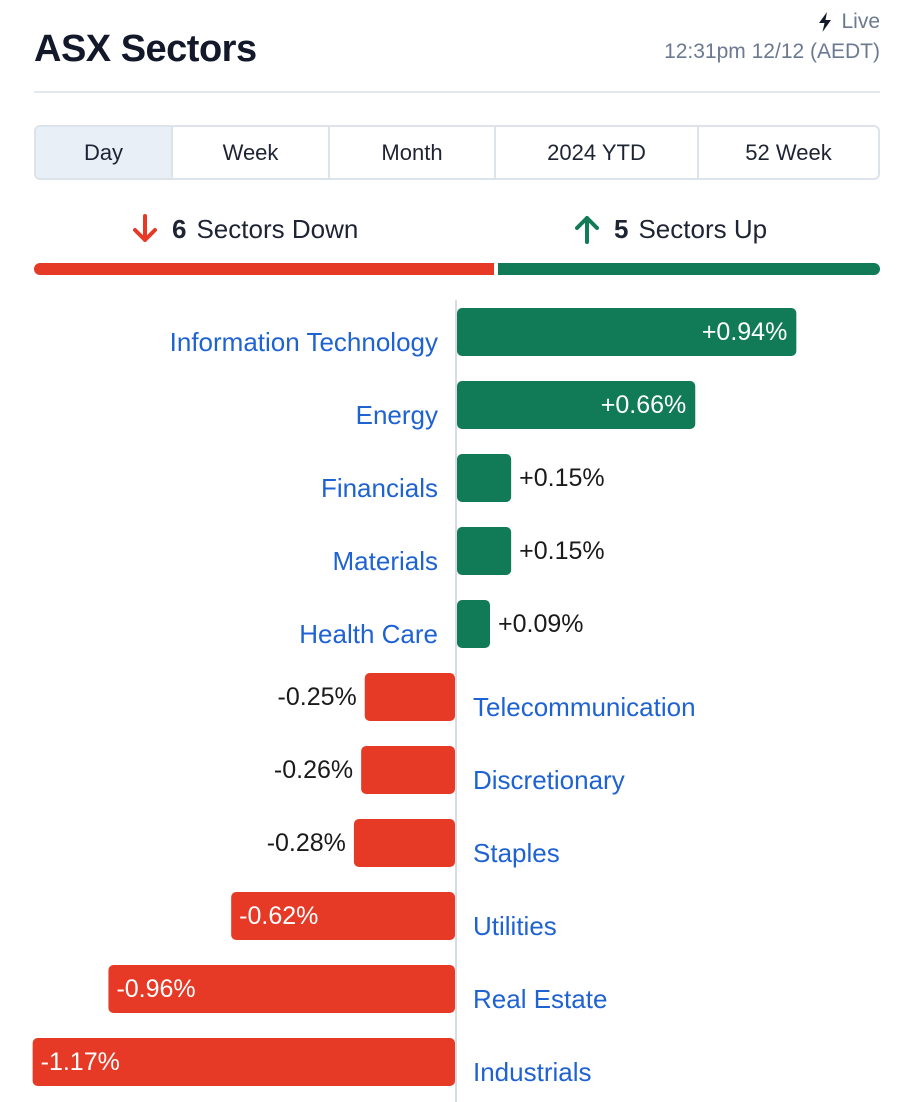  What do you see at coordinates (80, 1062) in the screenshot?
I see `value-label-industrials: -1.17%` at bounding box center [80, 1062].